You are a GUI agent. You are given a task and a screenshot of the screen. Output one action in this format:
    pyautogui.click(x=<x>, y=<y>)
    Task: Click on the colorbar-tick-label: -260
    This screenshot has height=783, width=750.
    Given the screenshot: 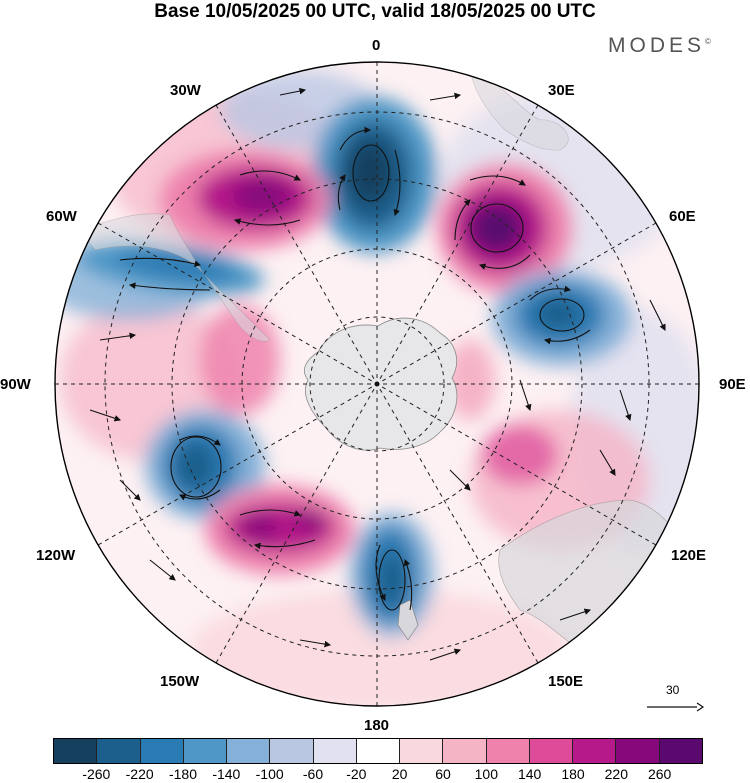 What is the action you would take?
    pyautogui.click(x=96, y=774)
    